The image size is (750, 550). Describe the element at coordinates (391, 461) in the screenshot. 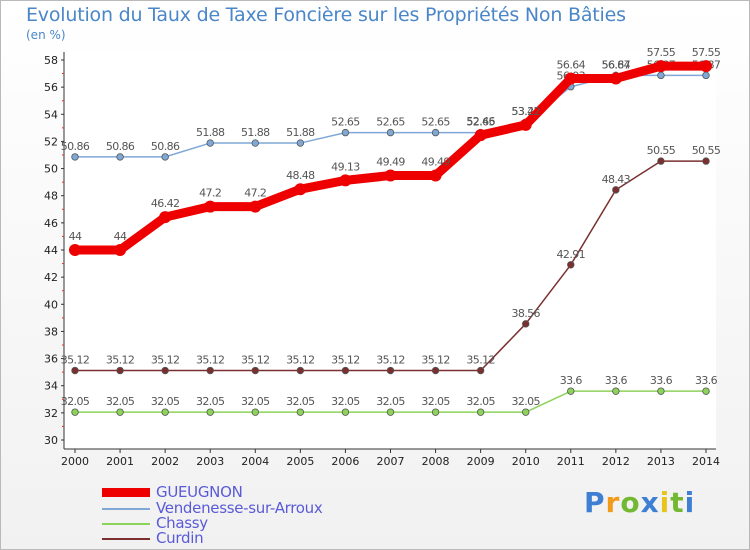

I see `x-tick-label: 2007` at that location.